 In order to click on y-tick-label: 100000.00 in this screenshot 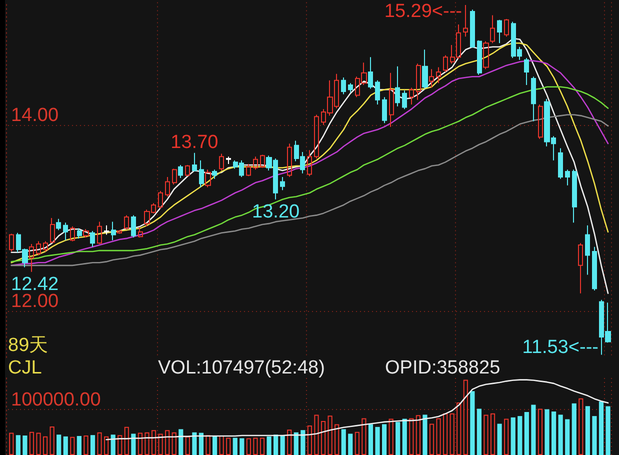, I will do `click(56, 400)`.